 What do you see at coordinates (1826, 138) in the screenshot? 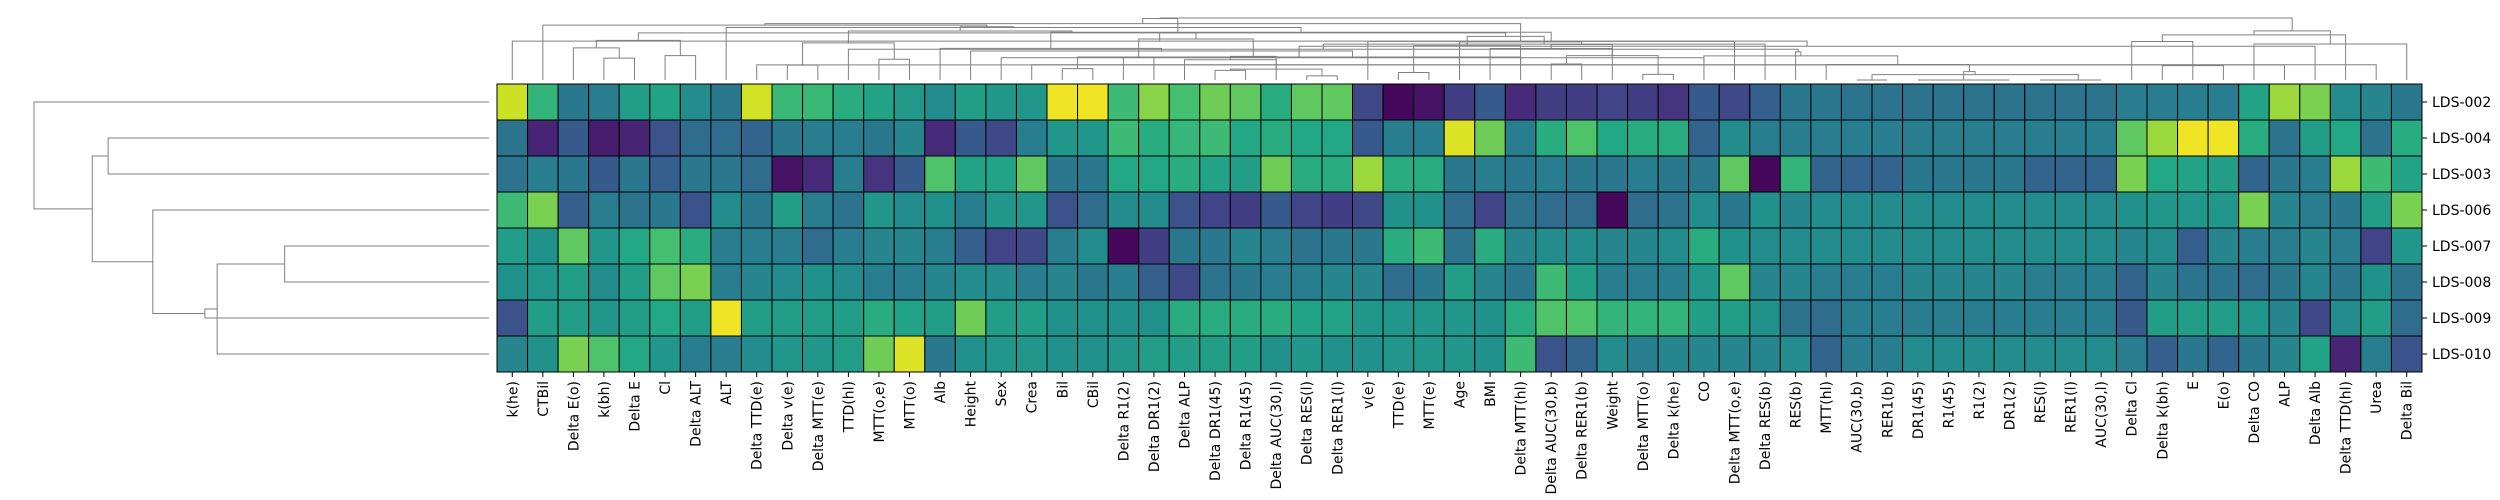
I see `heatmap-cell-lds-004-mtt-hl` at bounding box center [1826, 138].